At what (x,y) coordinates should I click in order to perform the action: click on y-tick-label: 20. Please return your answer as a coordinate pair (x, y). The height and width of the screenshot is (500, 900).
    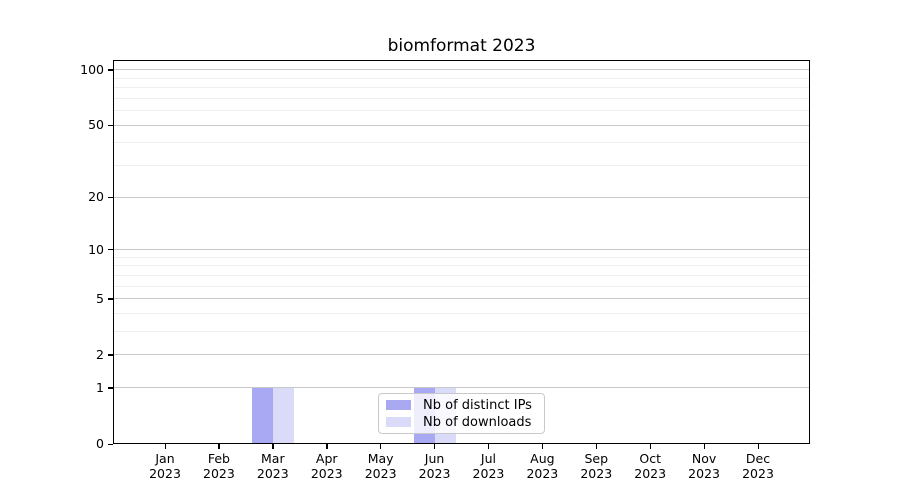
    Looking at the image, I should click on (96, 197).